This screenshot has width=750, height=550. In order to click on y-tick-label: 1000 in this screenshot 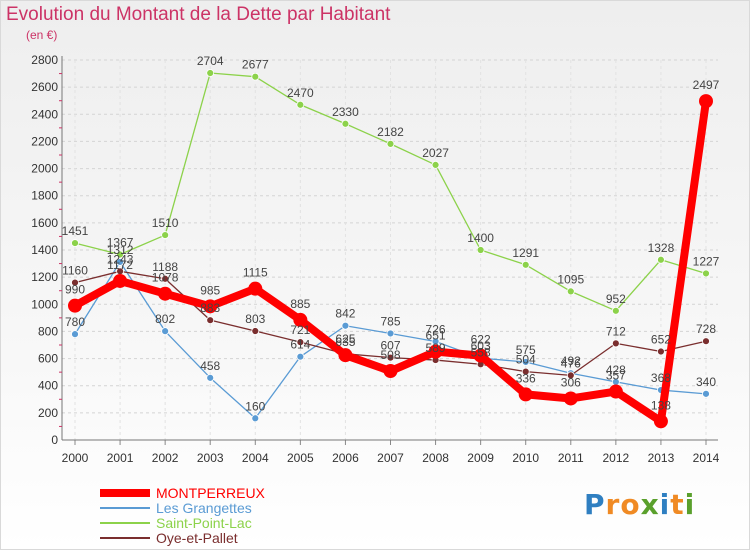, I will do `click(44, 304)`.